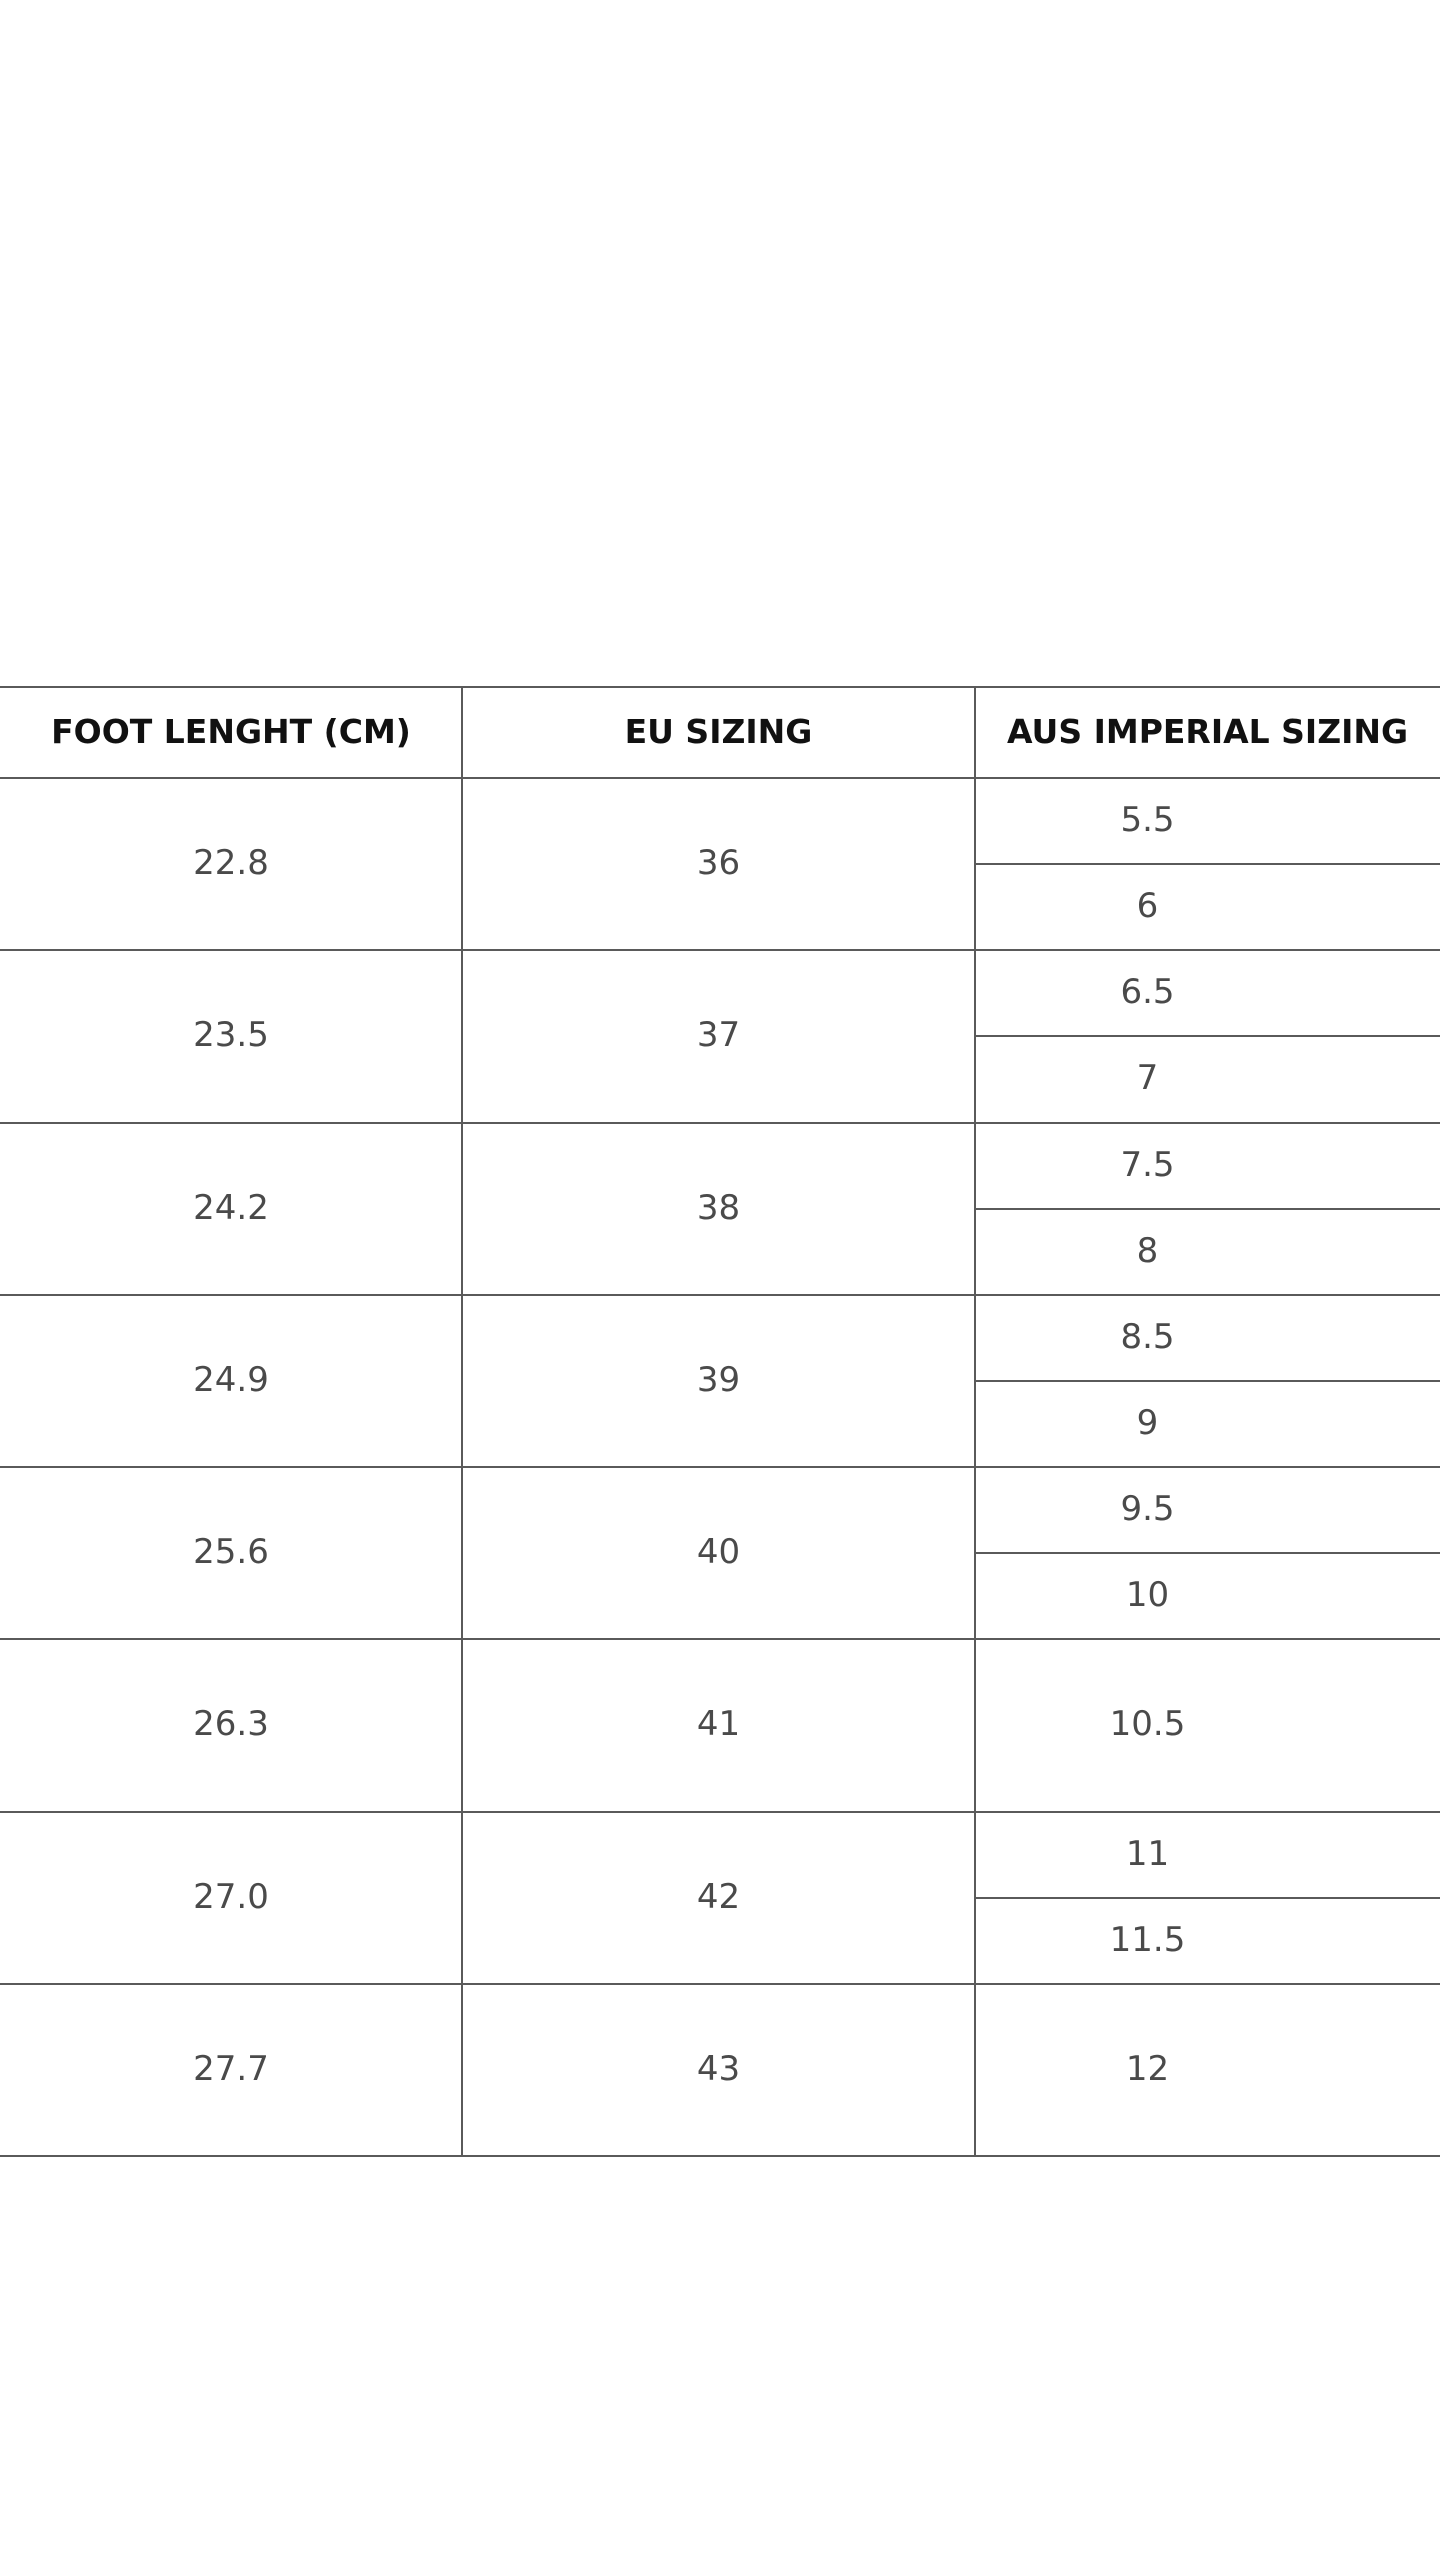  What do you see at coordinates (231, 1896) in the screenshot?
I see `foot-length: 27.0` at bounding box center [231, 1896].